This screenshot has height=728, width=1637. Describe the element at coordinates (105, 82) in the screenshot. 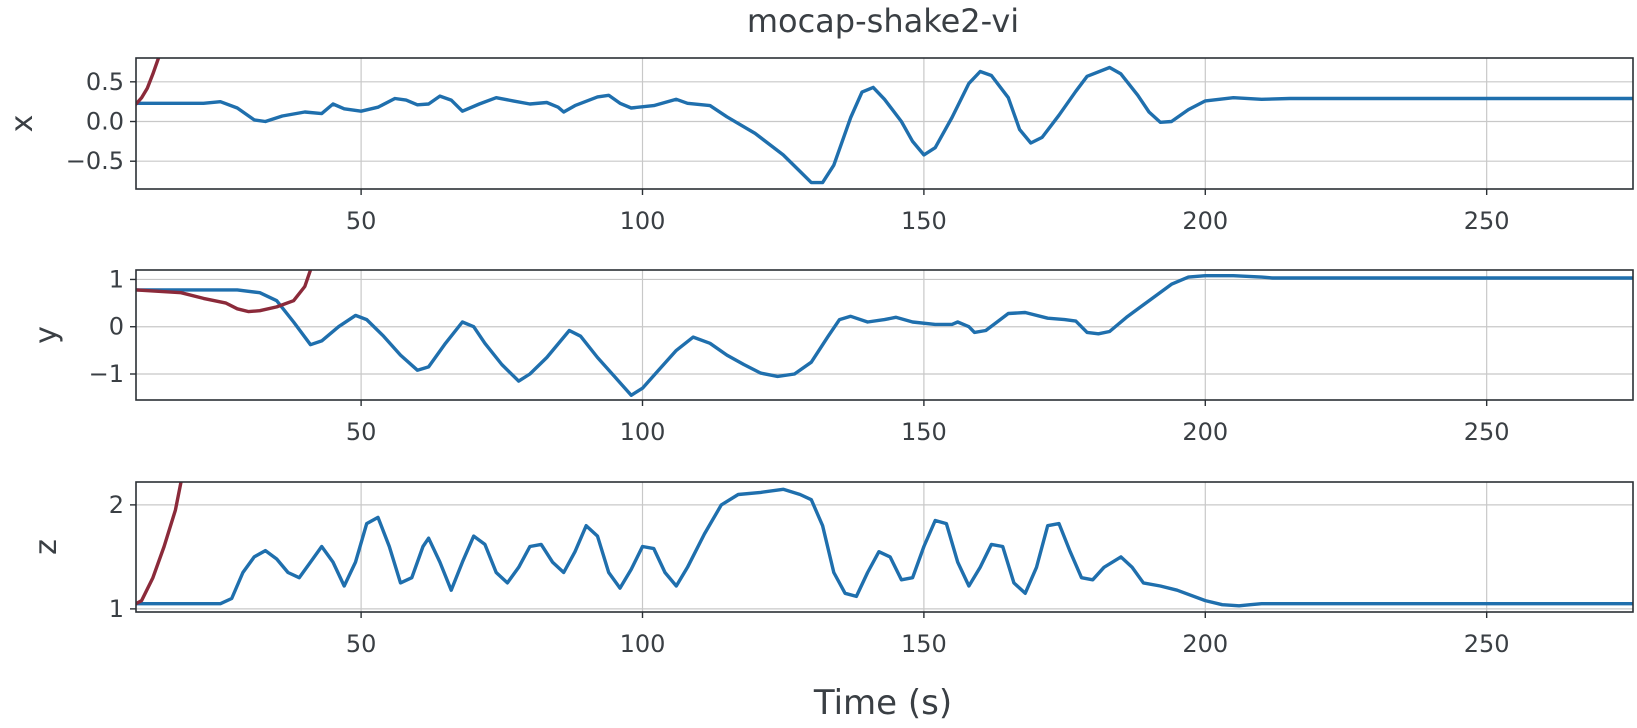

I see `y-tick-label: 0.5` at that location.